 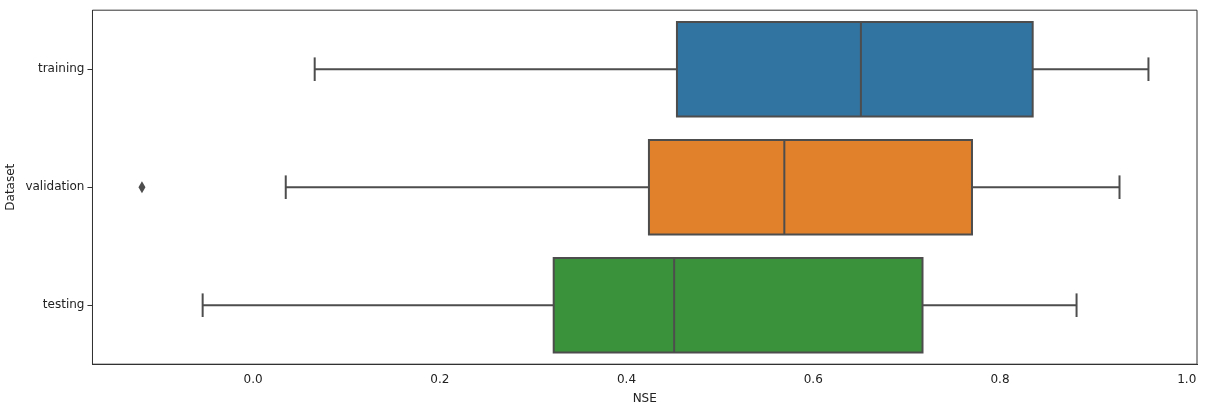 I want to click on x-tick-label: 0.8, so click(x=1000, y=378).